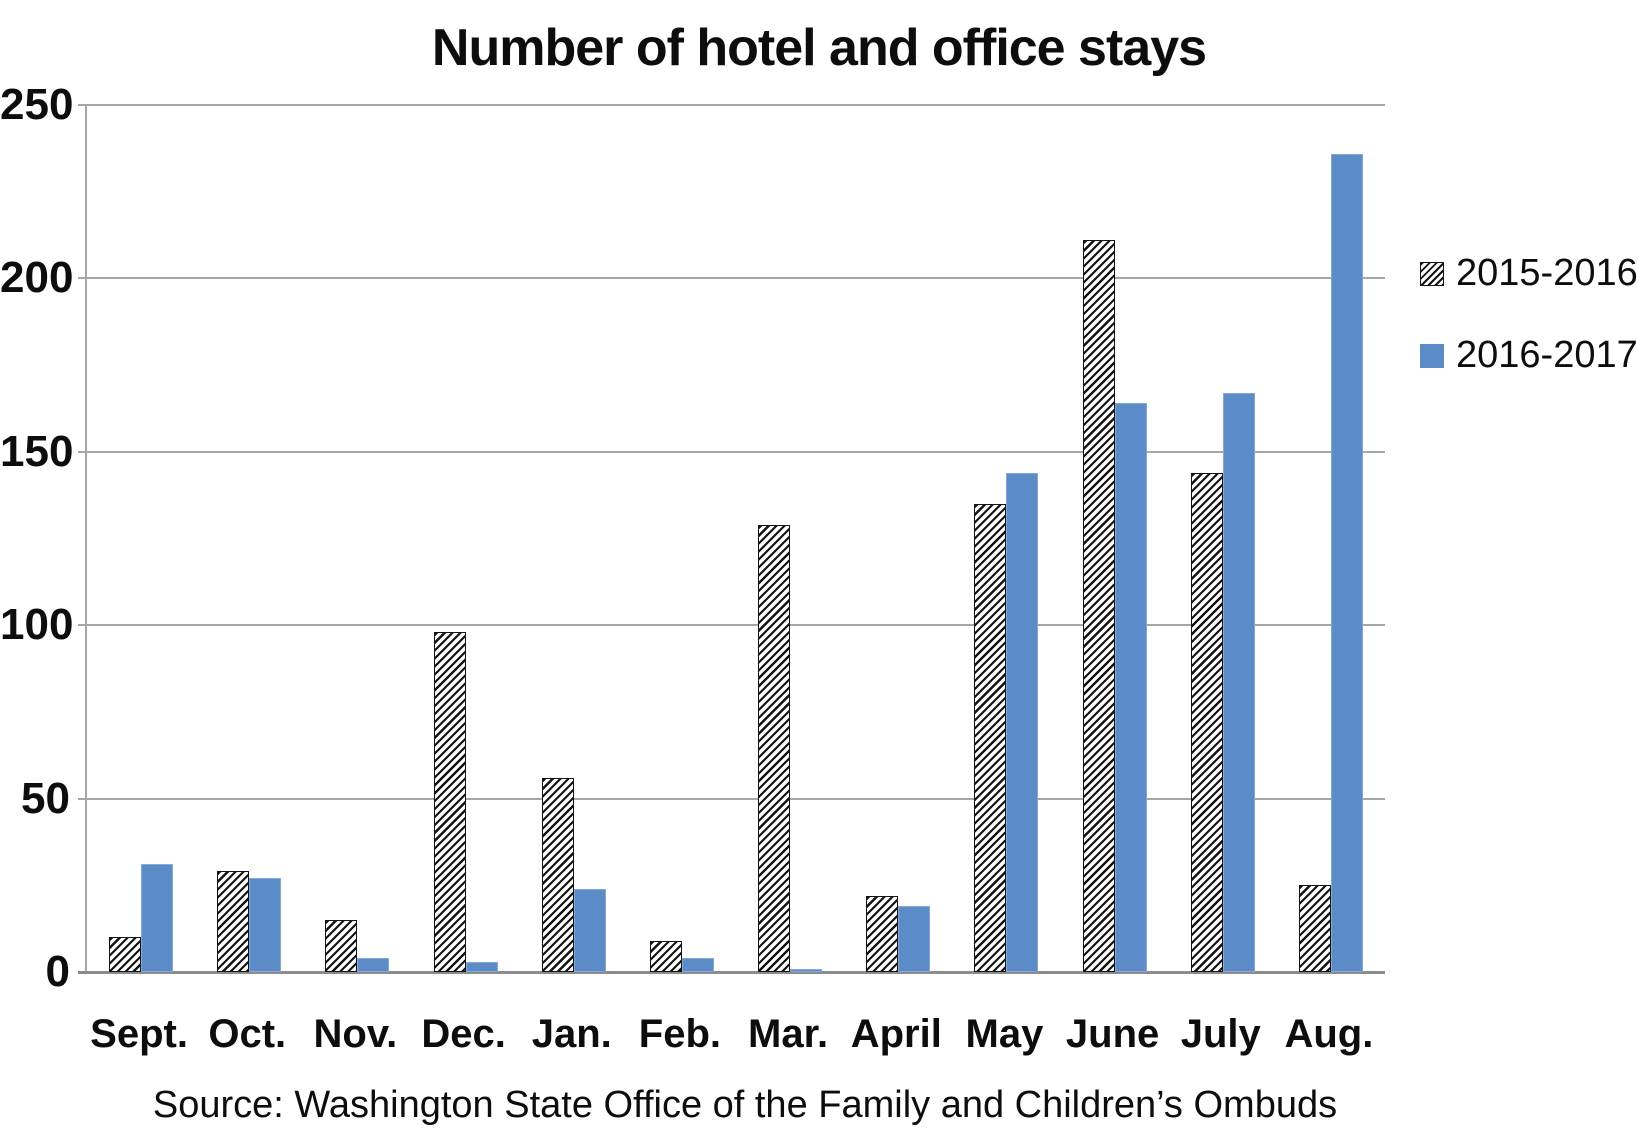 This screenshot has width=1638, height=1140. I want to click on x-axis-label-sept: Sept., so click(139, 1034).